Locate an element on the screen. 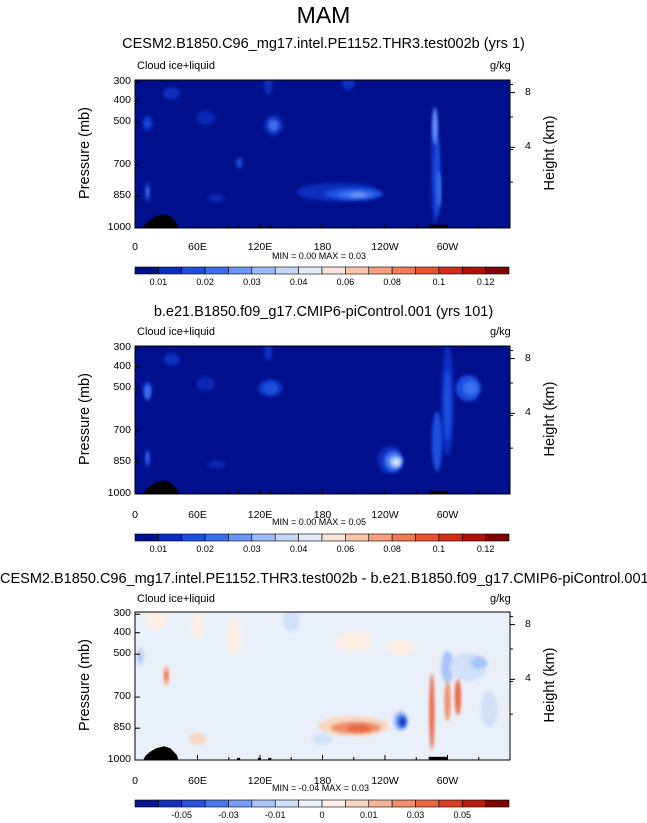  colorbar-label: 0.03 is located at coordinates (252, 282).